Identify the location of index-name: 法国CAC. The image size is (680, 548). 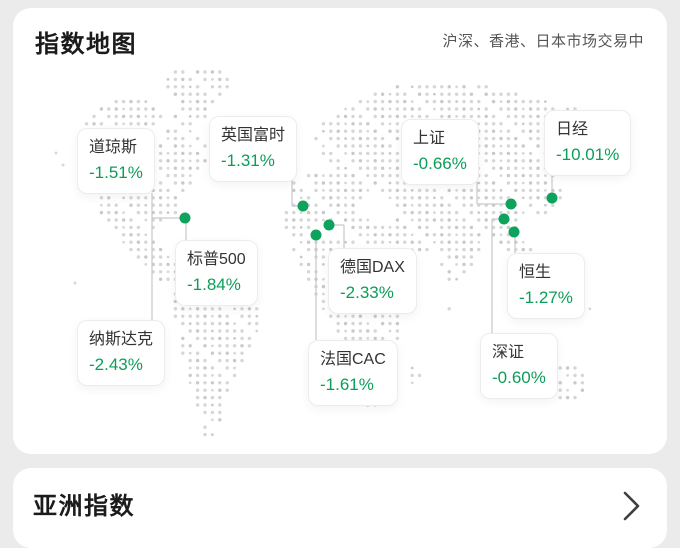
(353, 359).